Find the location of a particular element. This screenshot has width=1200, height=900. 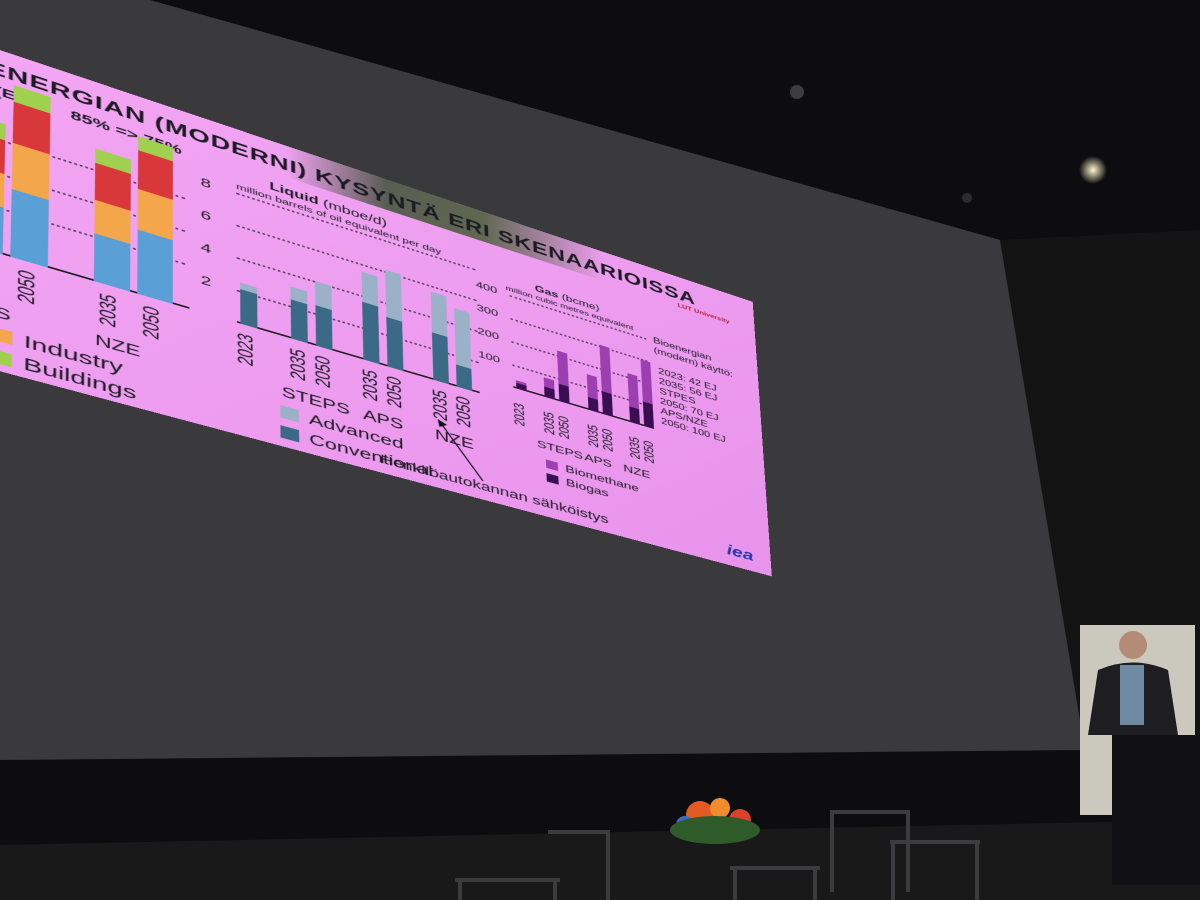

gas-y-tick: 300 is located at coordinates (487, 310).